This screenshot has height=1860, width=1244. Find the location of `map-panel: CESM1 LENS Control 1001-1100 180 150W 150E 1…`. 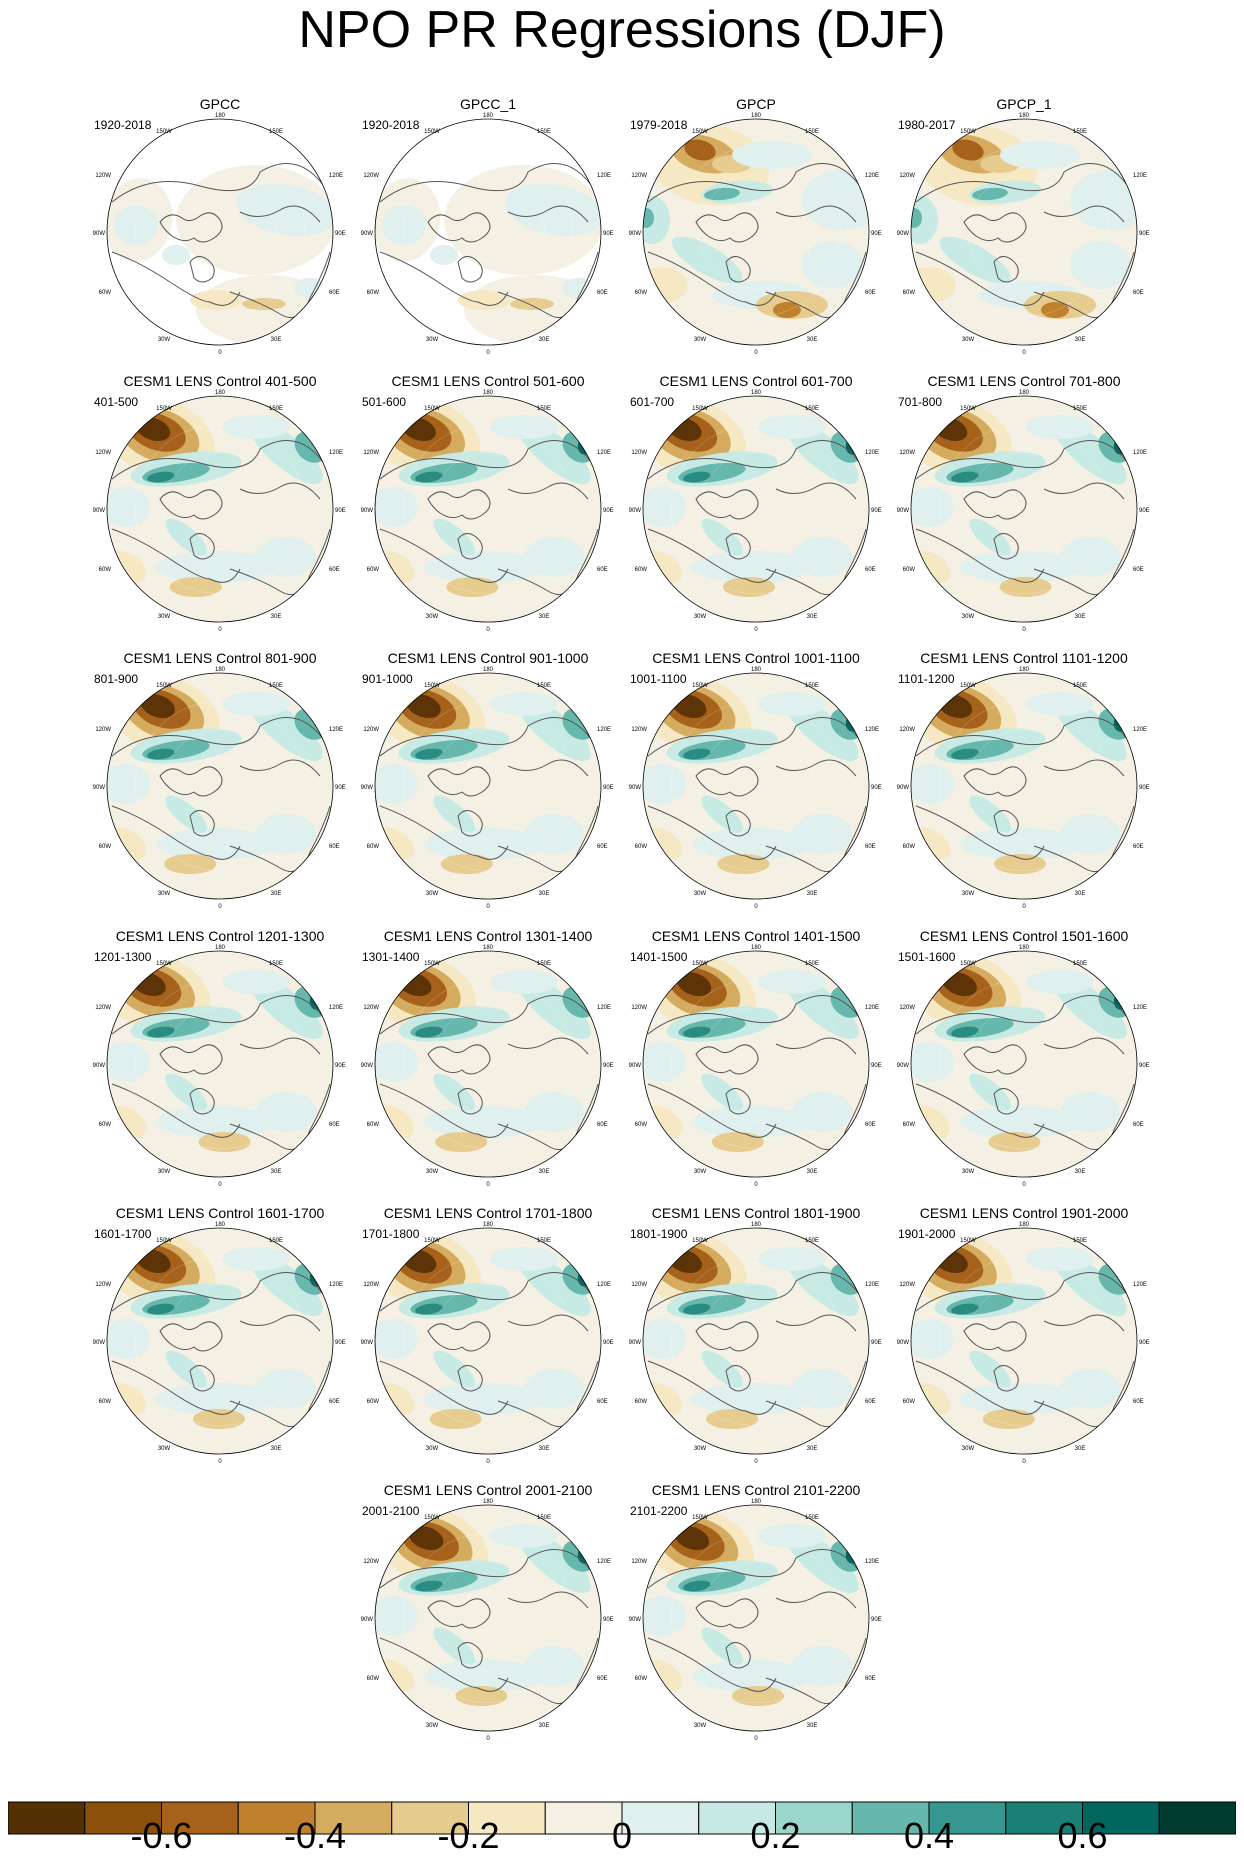

map-panel: CESM1 LENS Control 1001-1100 180 150W 150E 1… is located at coordinates (756, 788).